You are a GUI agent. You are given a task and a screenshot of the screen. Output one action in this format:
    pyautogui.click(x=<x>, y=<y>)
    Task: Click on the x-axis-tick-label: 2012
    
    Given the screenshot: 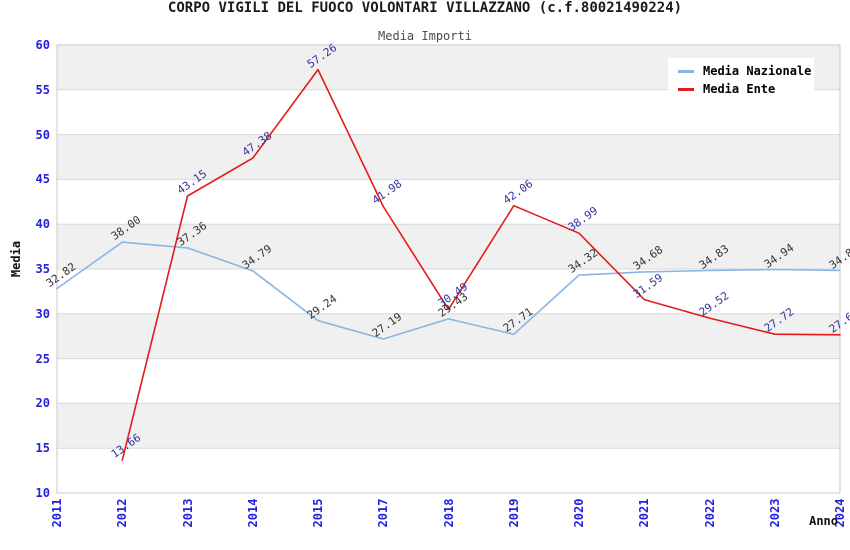 What is the action you would take?
    pyautogui.click(x=122, y=513)
    